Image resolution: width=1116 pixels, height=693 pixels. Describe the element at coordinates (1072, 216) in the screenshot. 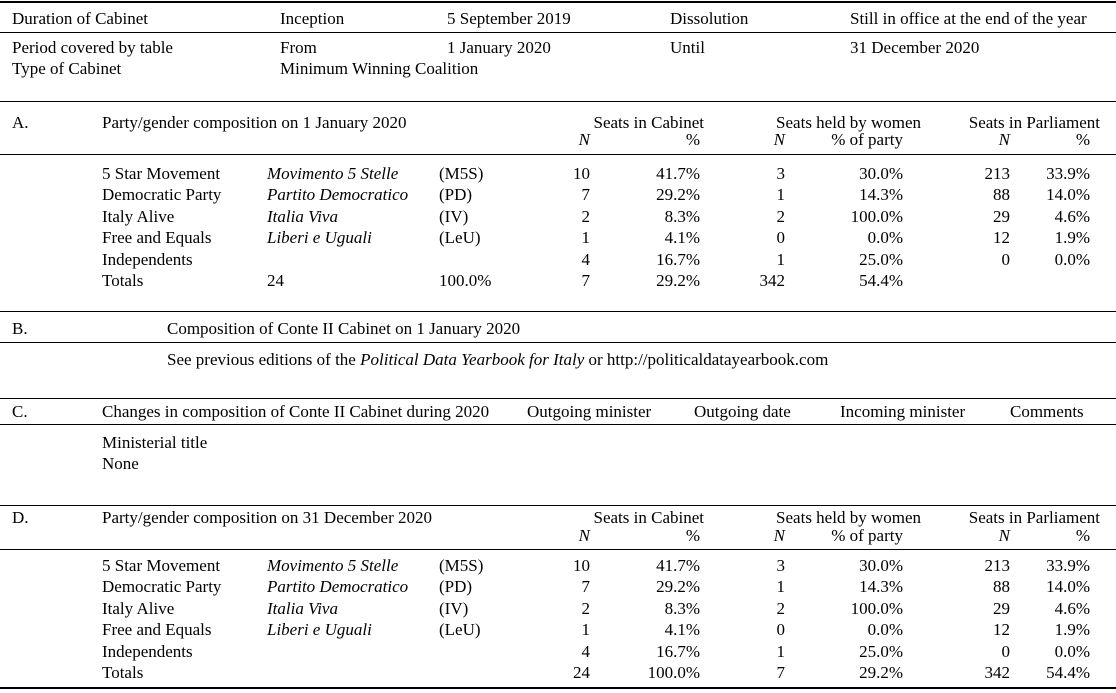

I see `parliament-pct: 4.6%` at that location.